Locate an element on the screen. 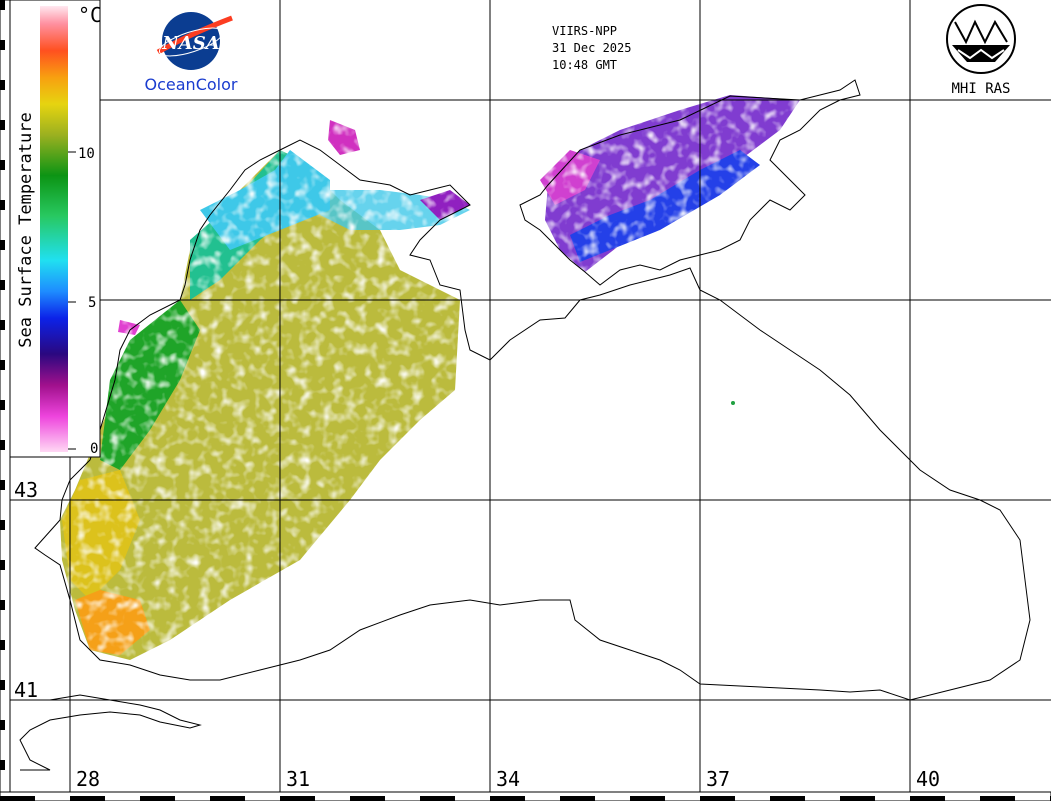 This screenshot has height=801, width=1051. acquisition-date: 31 Dec 2025 is located at coordinates (591, 48).